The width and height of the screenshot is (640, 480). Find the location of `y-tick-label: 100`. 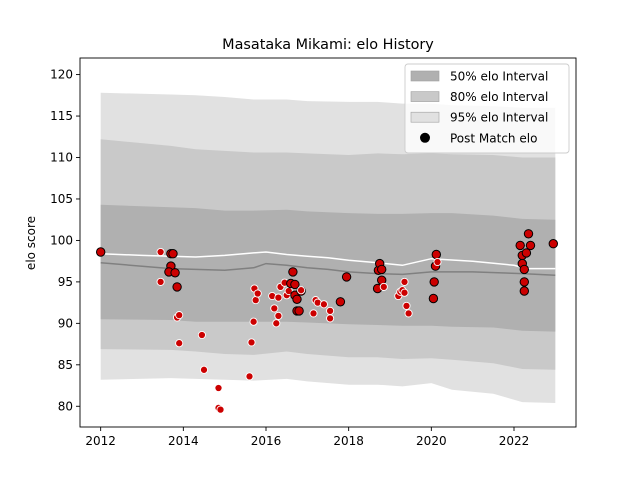

y-tick-label: 100 is located at coordinates (61, 240).